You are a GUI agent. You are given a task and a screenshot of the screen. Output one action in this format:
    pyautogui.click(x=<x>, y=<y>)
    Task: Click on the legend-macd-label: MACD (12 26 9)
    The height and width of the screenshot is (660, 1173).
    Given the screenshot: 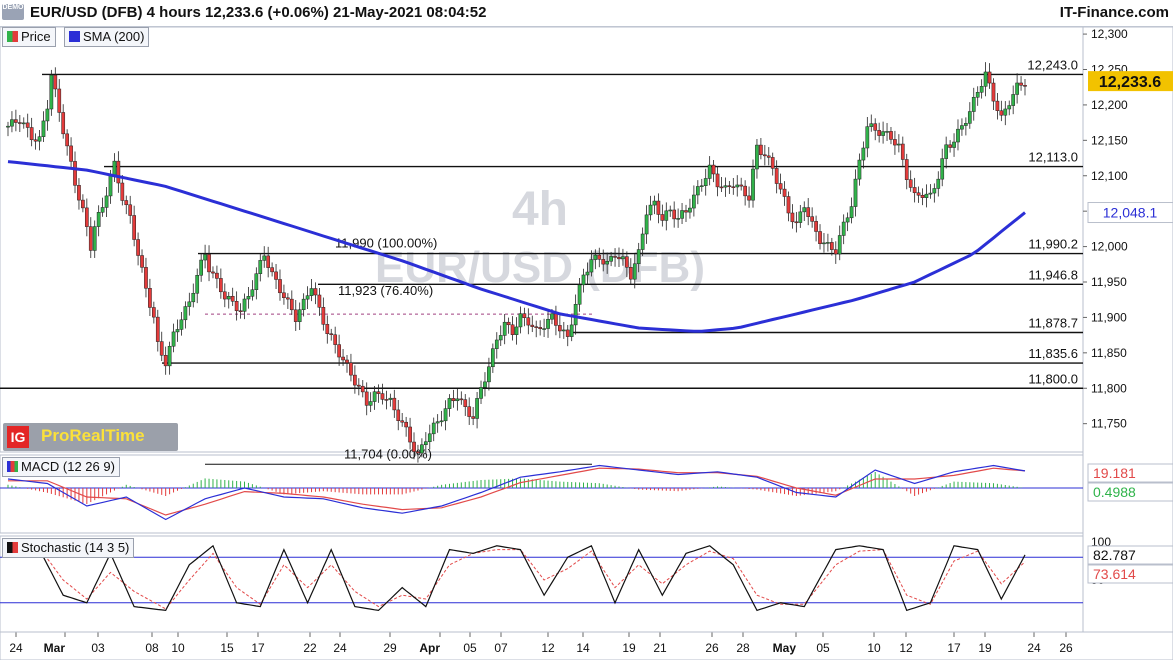 What is the action you would take?
    pyautogui.click(x=68, y=466)
    